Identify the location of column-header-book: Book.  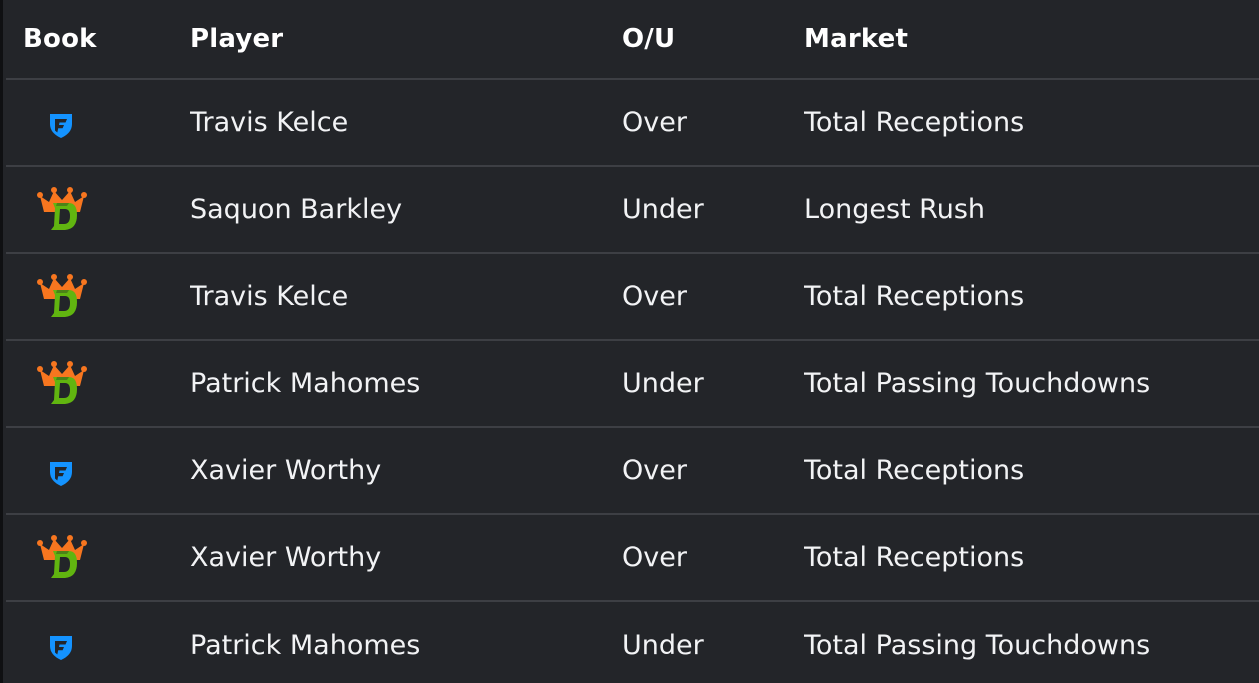
(98, 40).